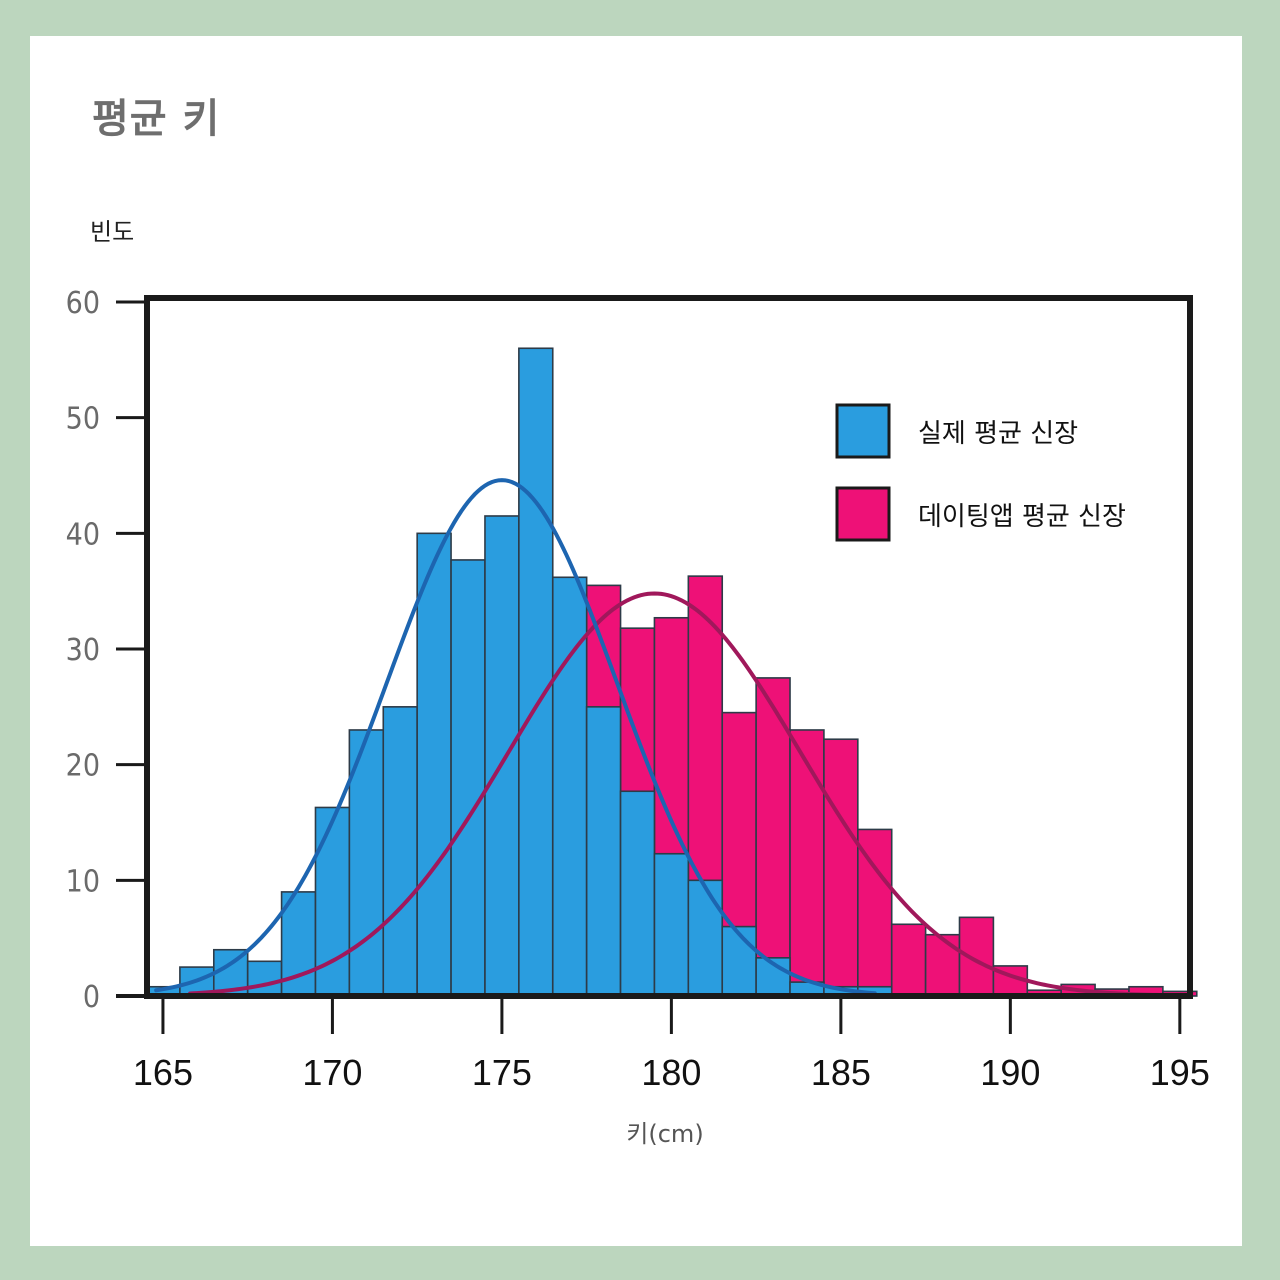 Image resolution: width=1280 pixels, height=1280 pixels. I want to click on chart-title: 평균 키, so click(156, 119).